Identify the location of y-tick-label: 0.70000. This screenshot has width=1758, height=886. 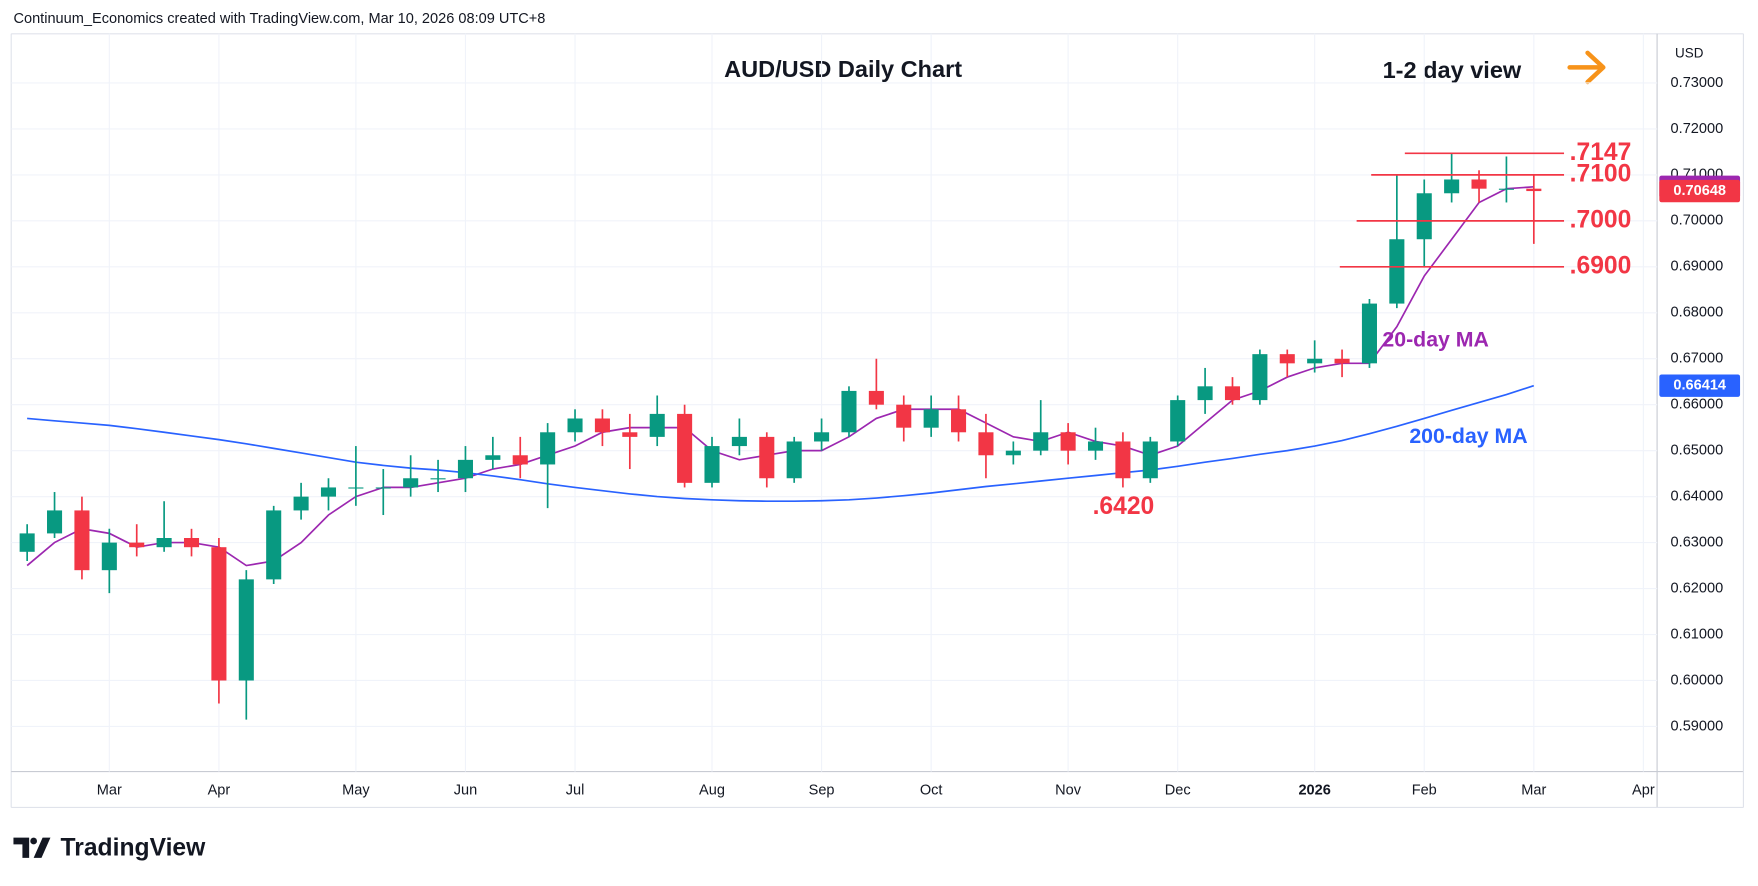
(1697, 221).